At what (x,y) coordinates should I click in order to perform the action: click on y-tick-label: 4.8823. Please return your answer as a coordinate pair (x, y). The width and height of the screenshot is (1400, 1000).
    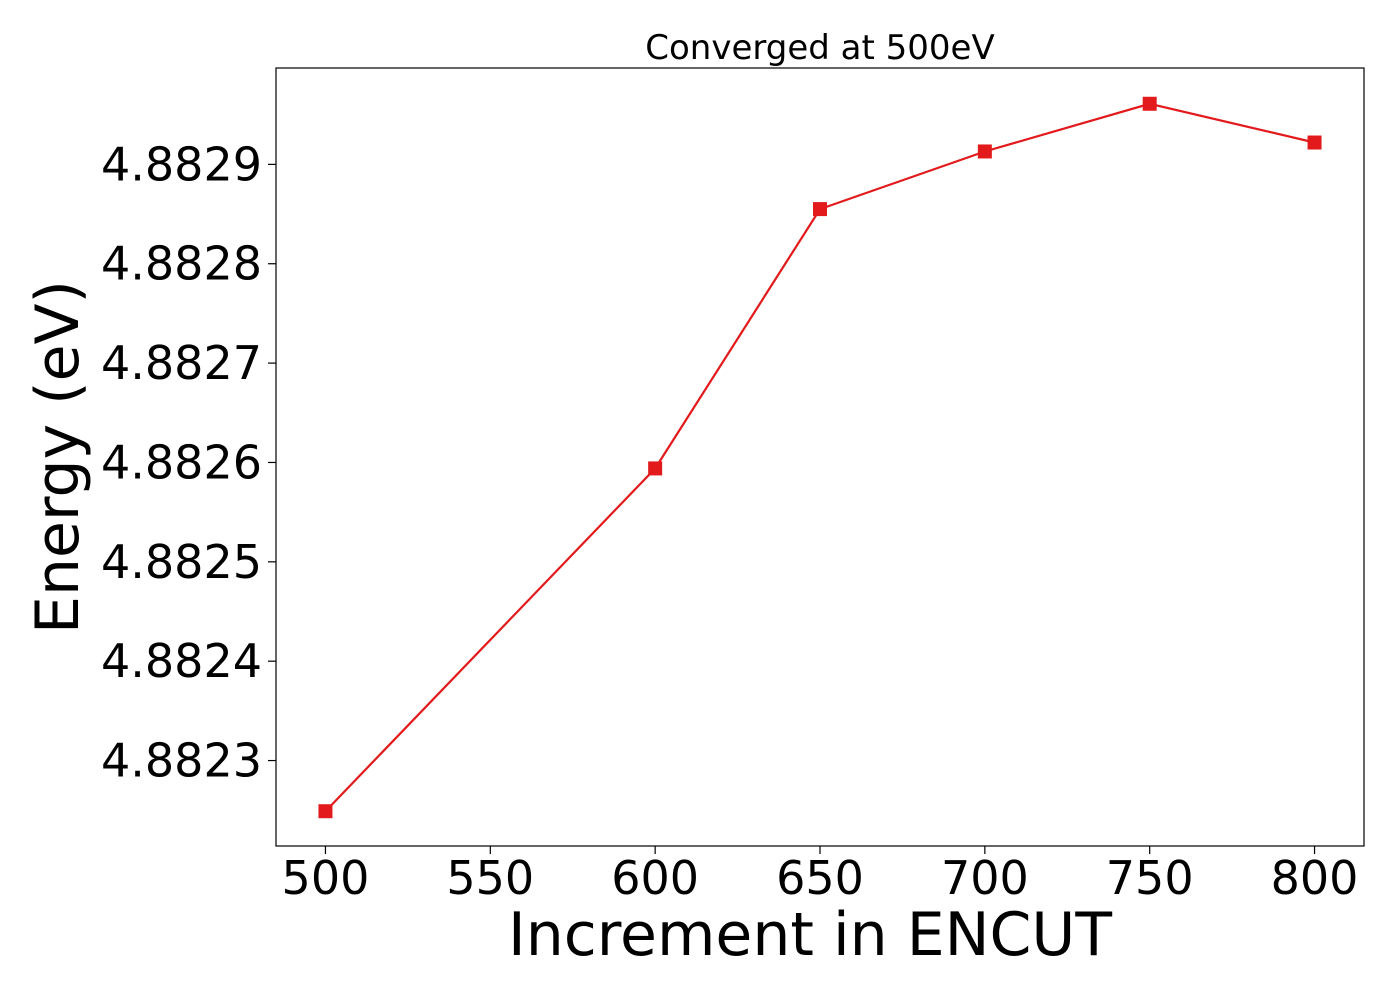
    Looking at the image, I should click on (181, 761).